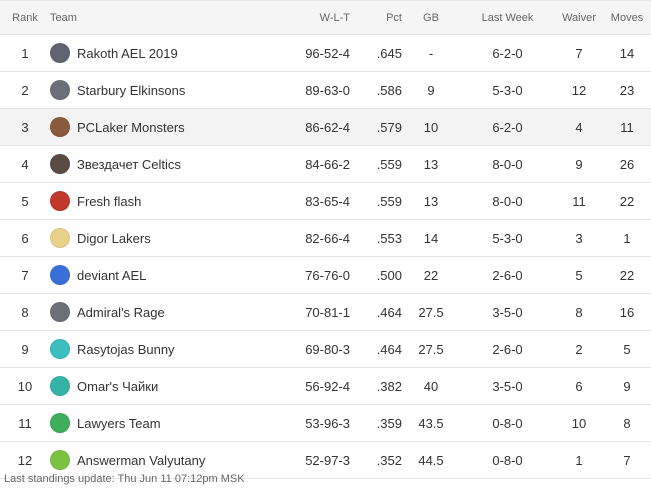 The image size is (651, 491). Describe the element at coordinates (389, 423) in the screenshot. I see `pct-cell: .359` at that location.